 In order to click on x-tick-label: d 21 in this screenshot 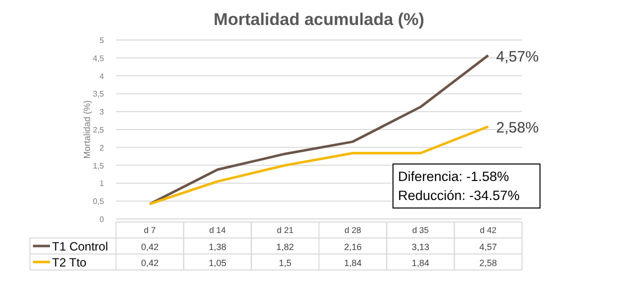, I will do `click(285, 230)`.